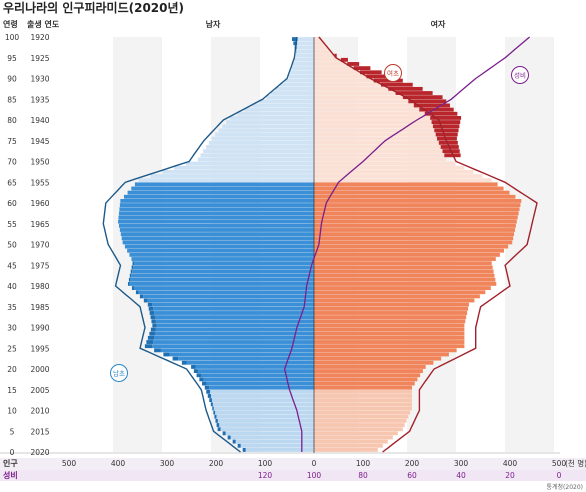 Image resolution: width=586 pixels, height=492 pixels. Describe the element at coordinates (12, 369) in the screenshot. I see `age-tick-label: 20` at that location.